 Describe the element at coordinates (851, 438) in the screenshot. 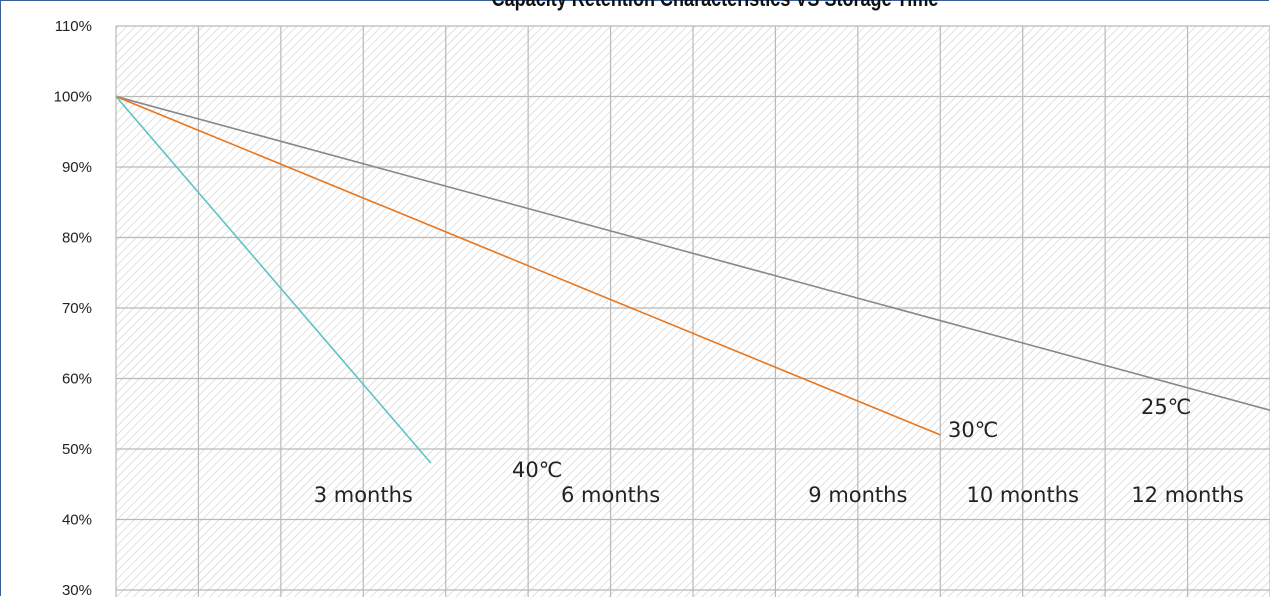

I see `series-labels: 25℃ 30℃ 40℃` at that location.